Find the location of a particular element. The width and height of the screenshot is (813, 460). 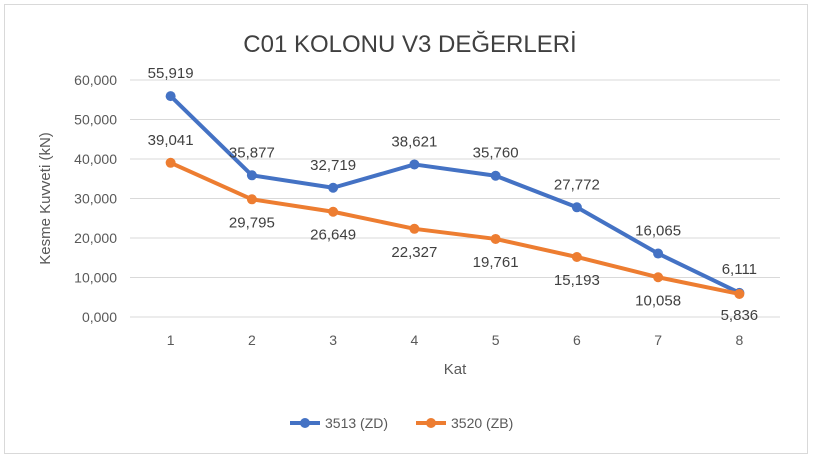

y-tick-label: 20,000 is located at coordinates (95, 238).